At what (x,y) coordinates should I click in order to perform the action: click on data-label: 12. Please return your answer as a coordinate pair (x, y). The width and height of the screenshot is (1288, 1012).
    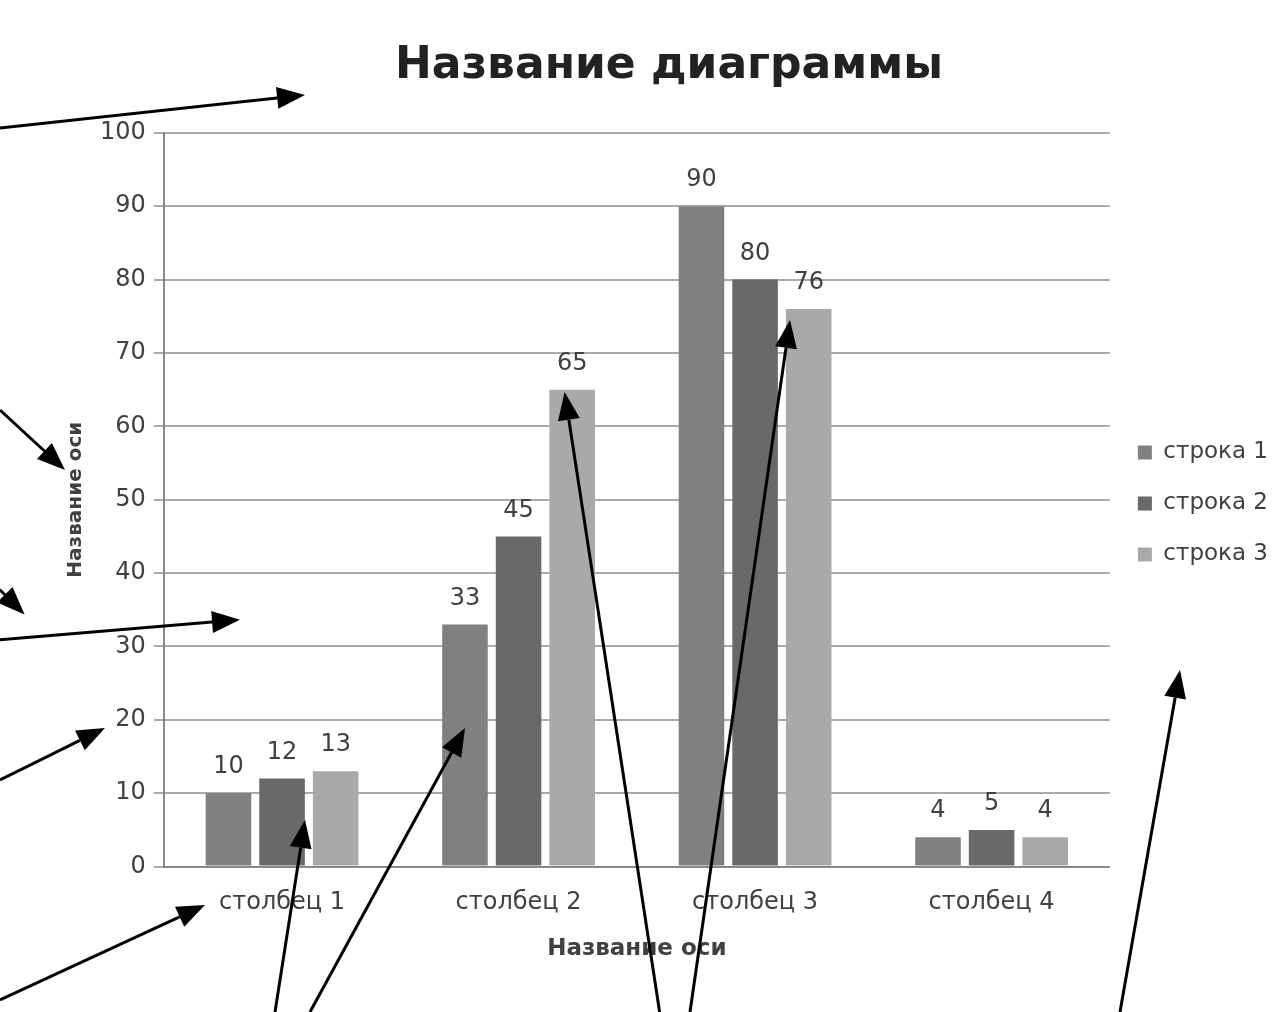
    Looking at the image, I should click on (282, 750).